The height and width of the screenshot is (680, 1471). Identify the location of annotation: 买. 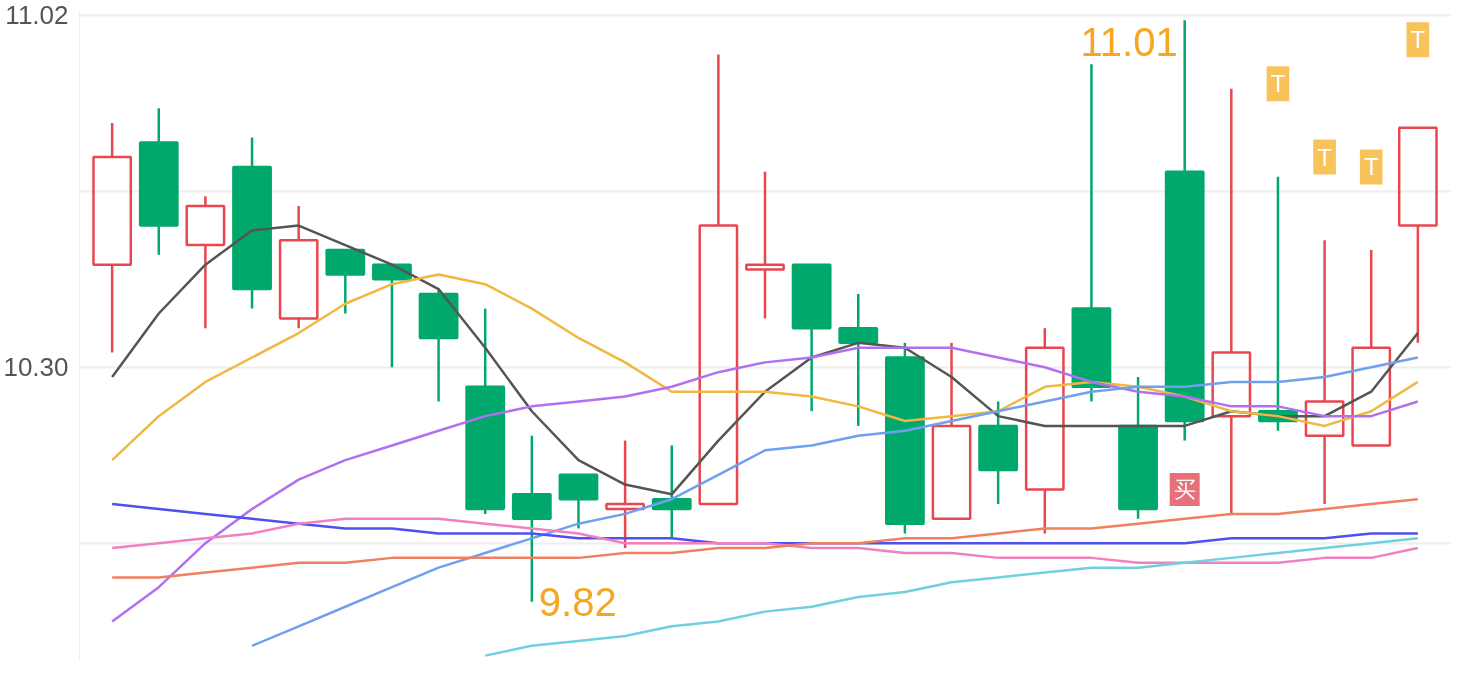
(1184, 489).